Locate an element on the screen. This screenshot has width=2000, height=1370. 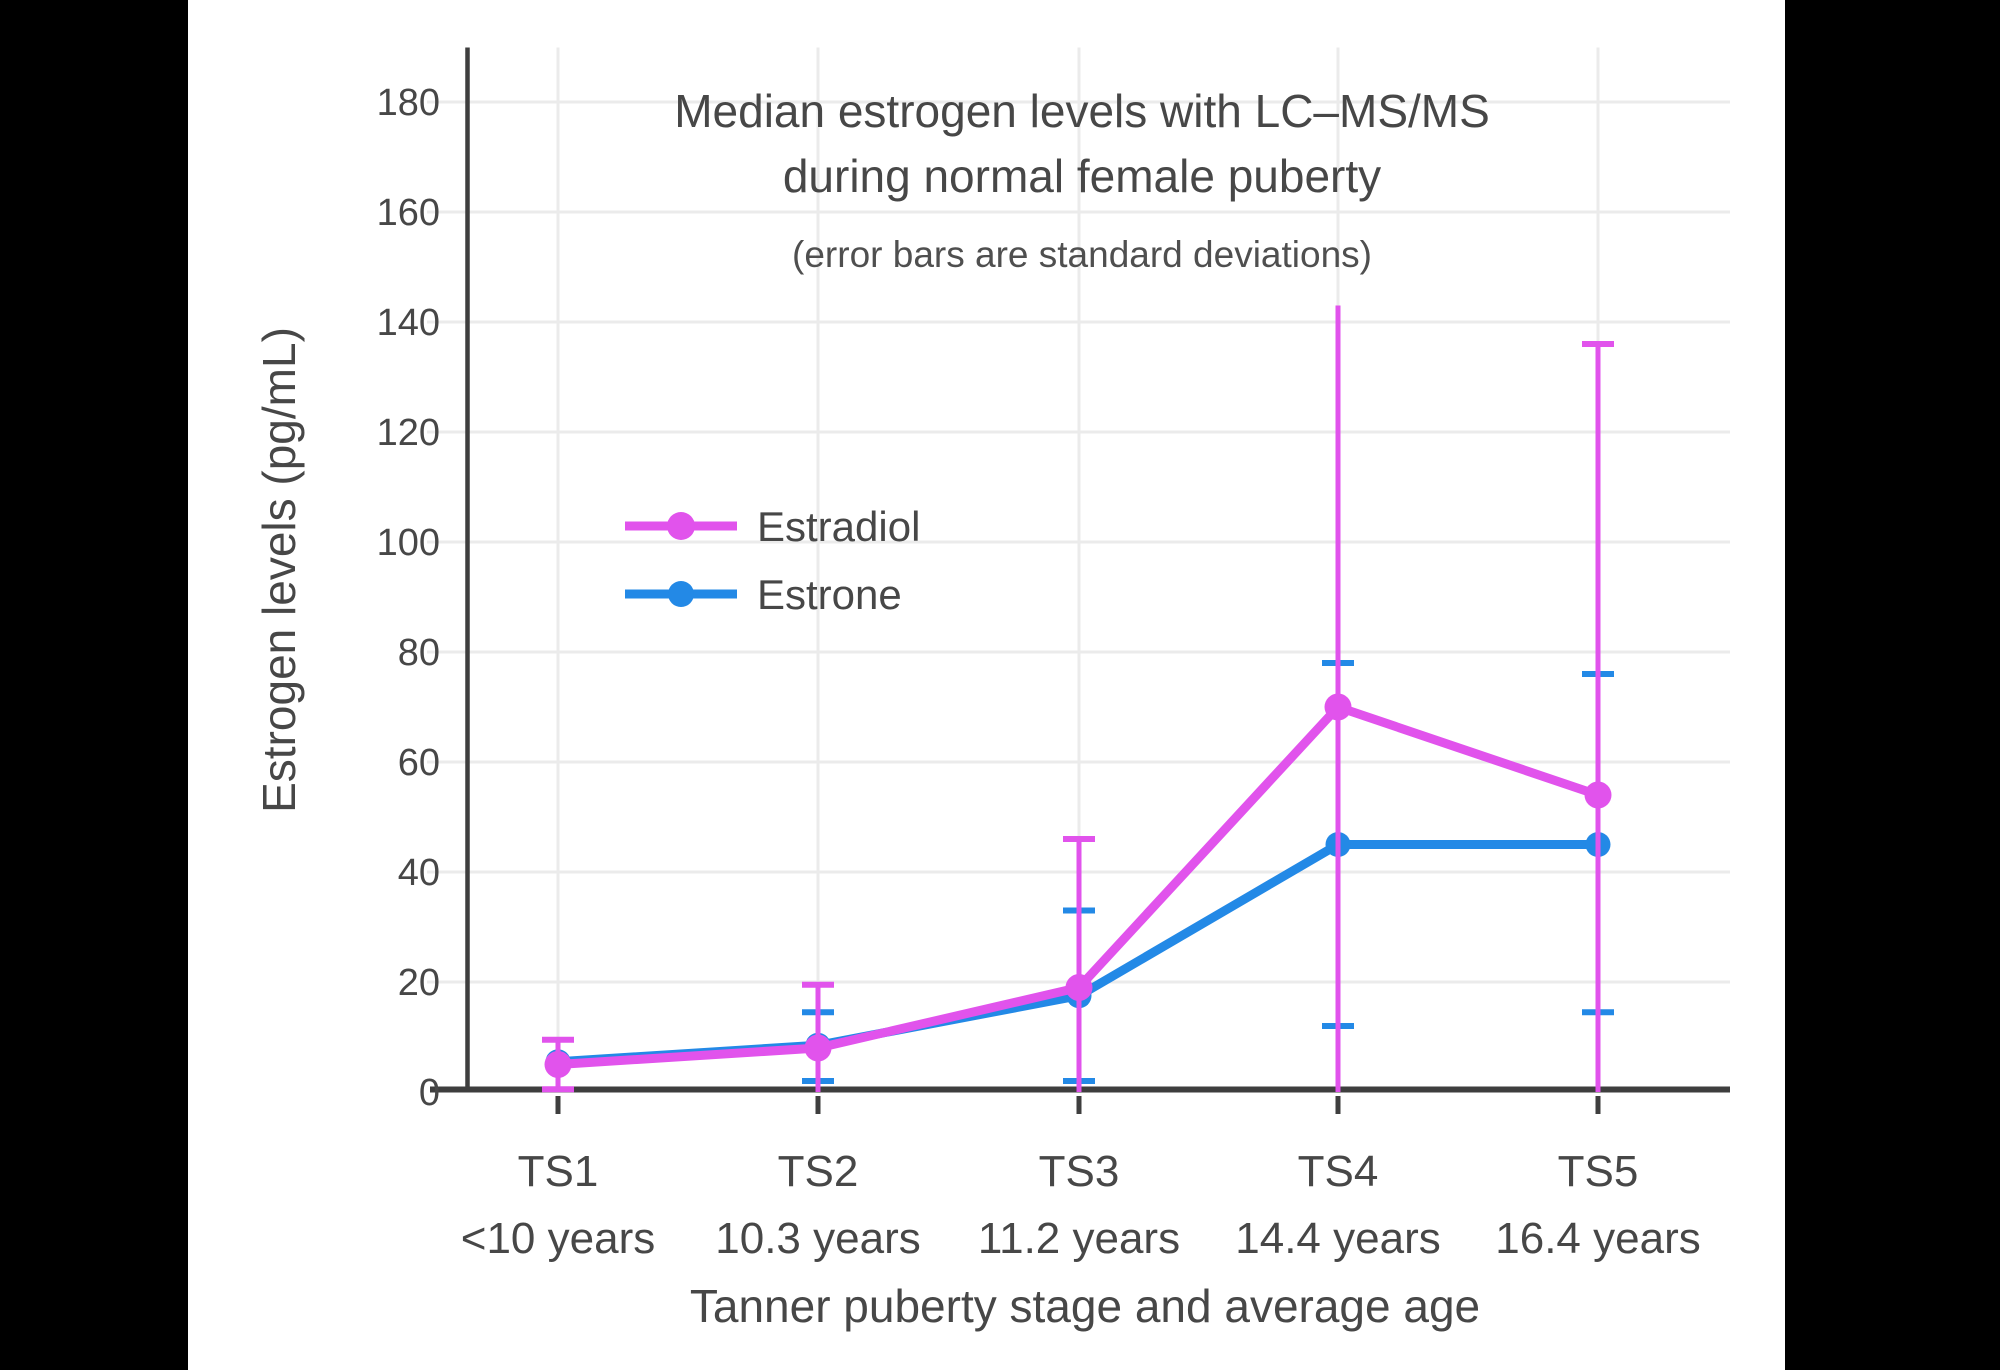
x-stage-label-TS1: TS1 is located at coordinates (558, 1171).